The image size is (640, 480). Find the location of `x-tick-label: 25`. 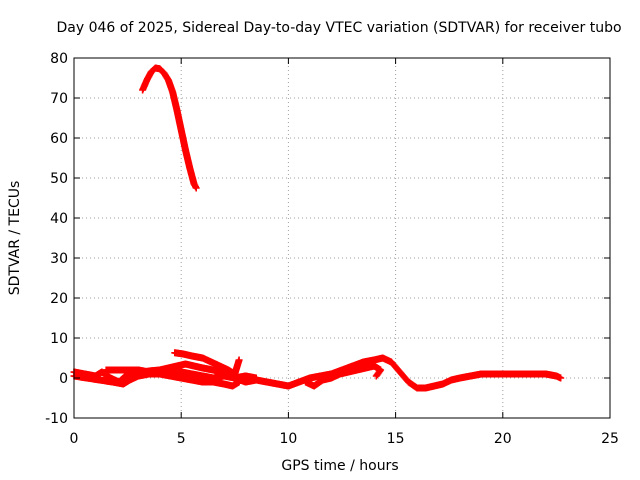

x-tick-label: 25 is located at coordinates (610, 439).